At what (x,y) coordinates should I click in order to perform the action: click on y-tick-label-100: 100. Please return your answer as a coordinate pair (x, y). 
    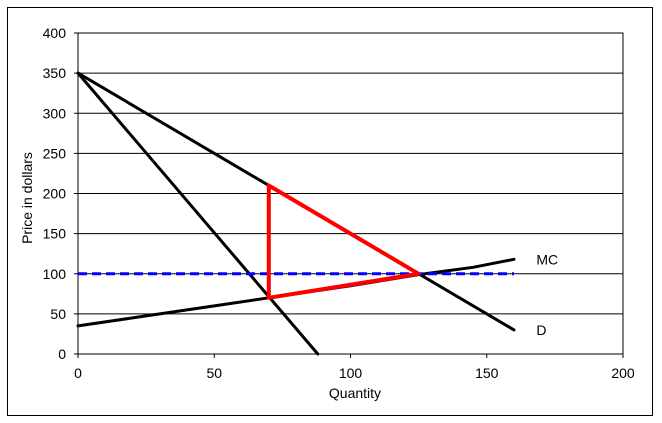
    Looking at the image, I should click on (55, 274).